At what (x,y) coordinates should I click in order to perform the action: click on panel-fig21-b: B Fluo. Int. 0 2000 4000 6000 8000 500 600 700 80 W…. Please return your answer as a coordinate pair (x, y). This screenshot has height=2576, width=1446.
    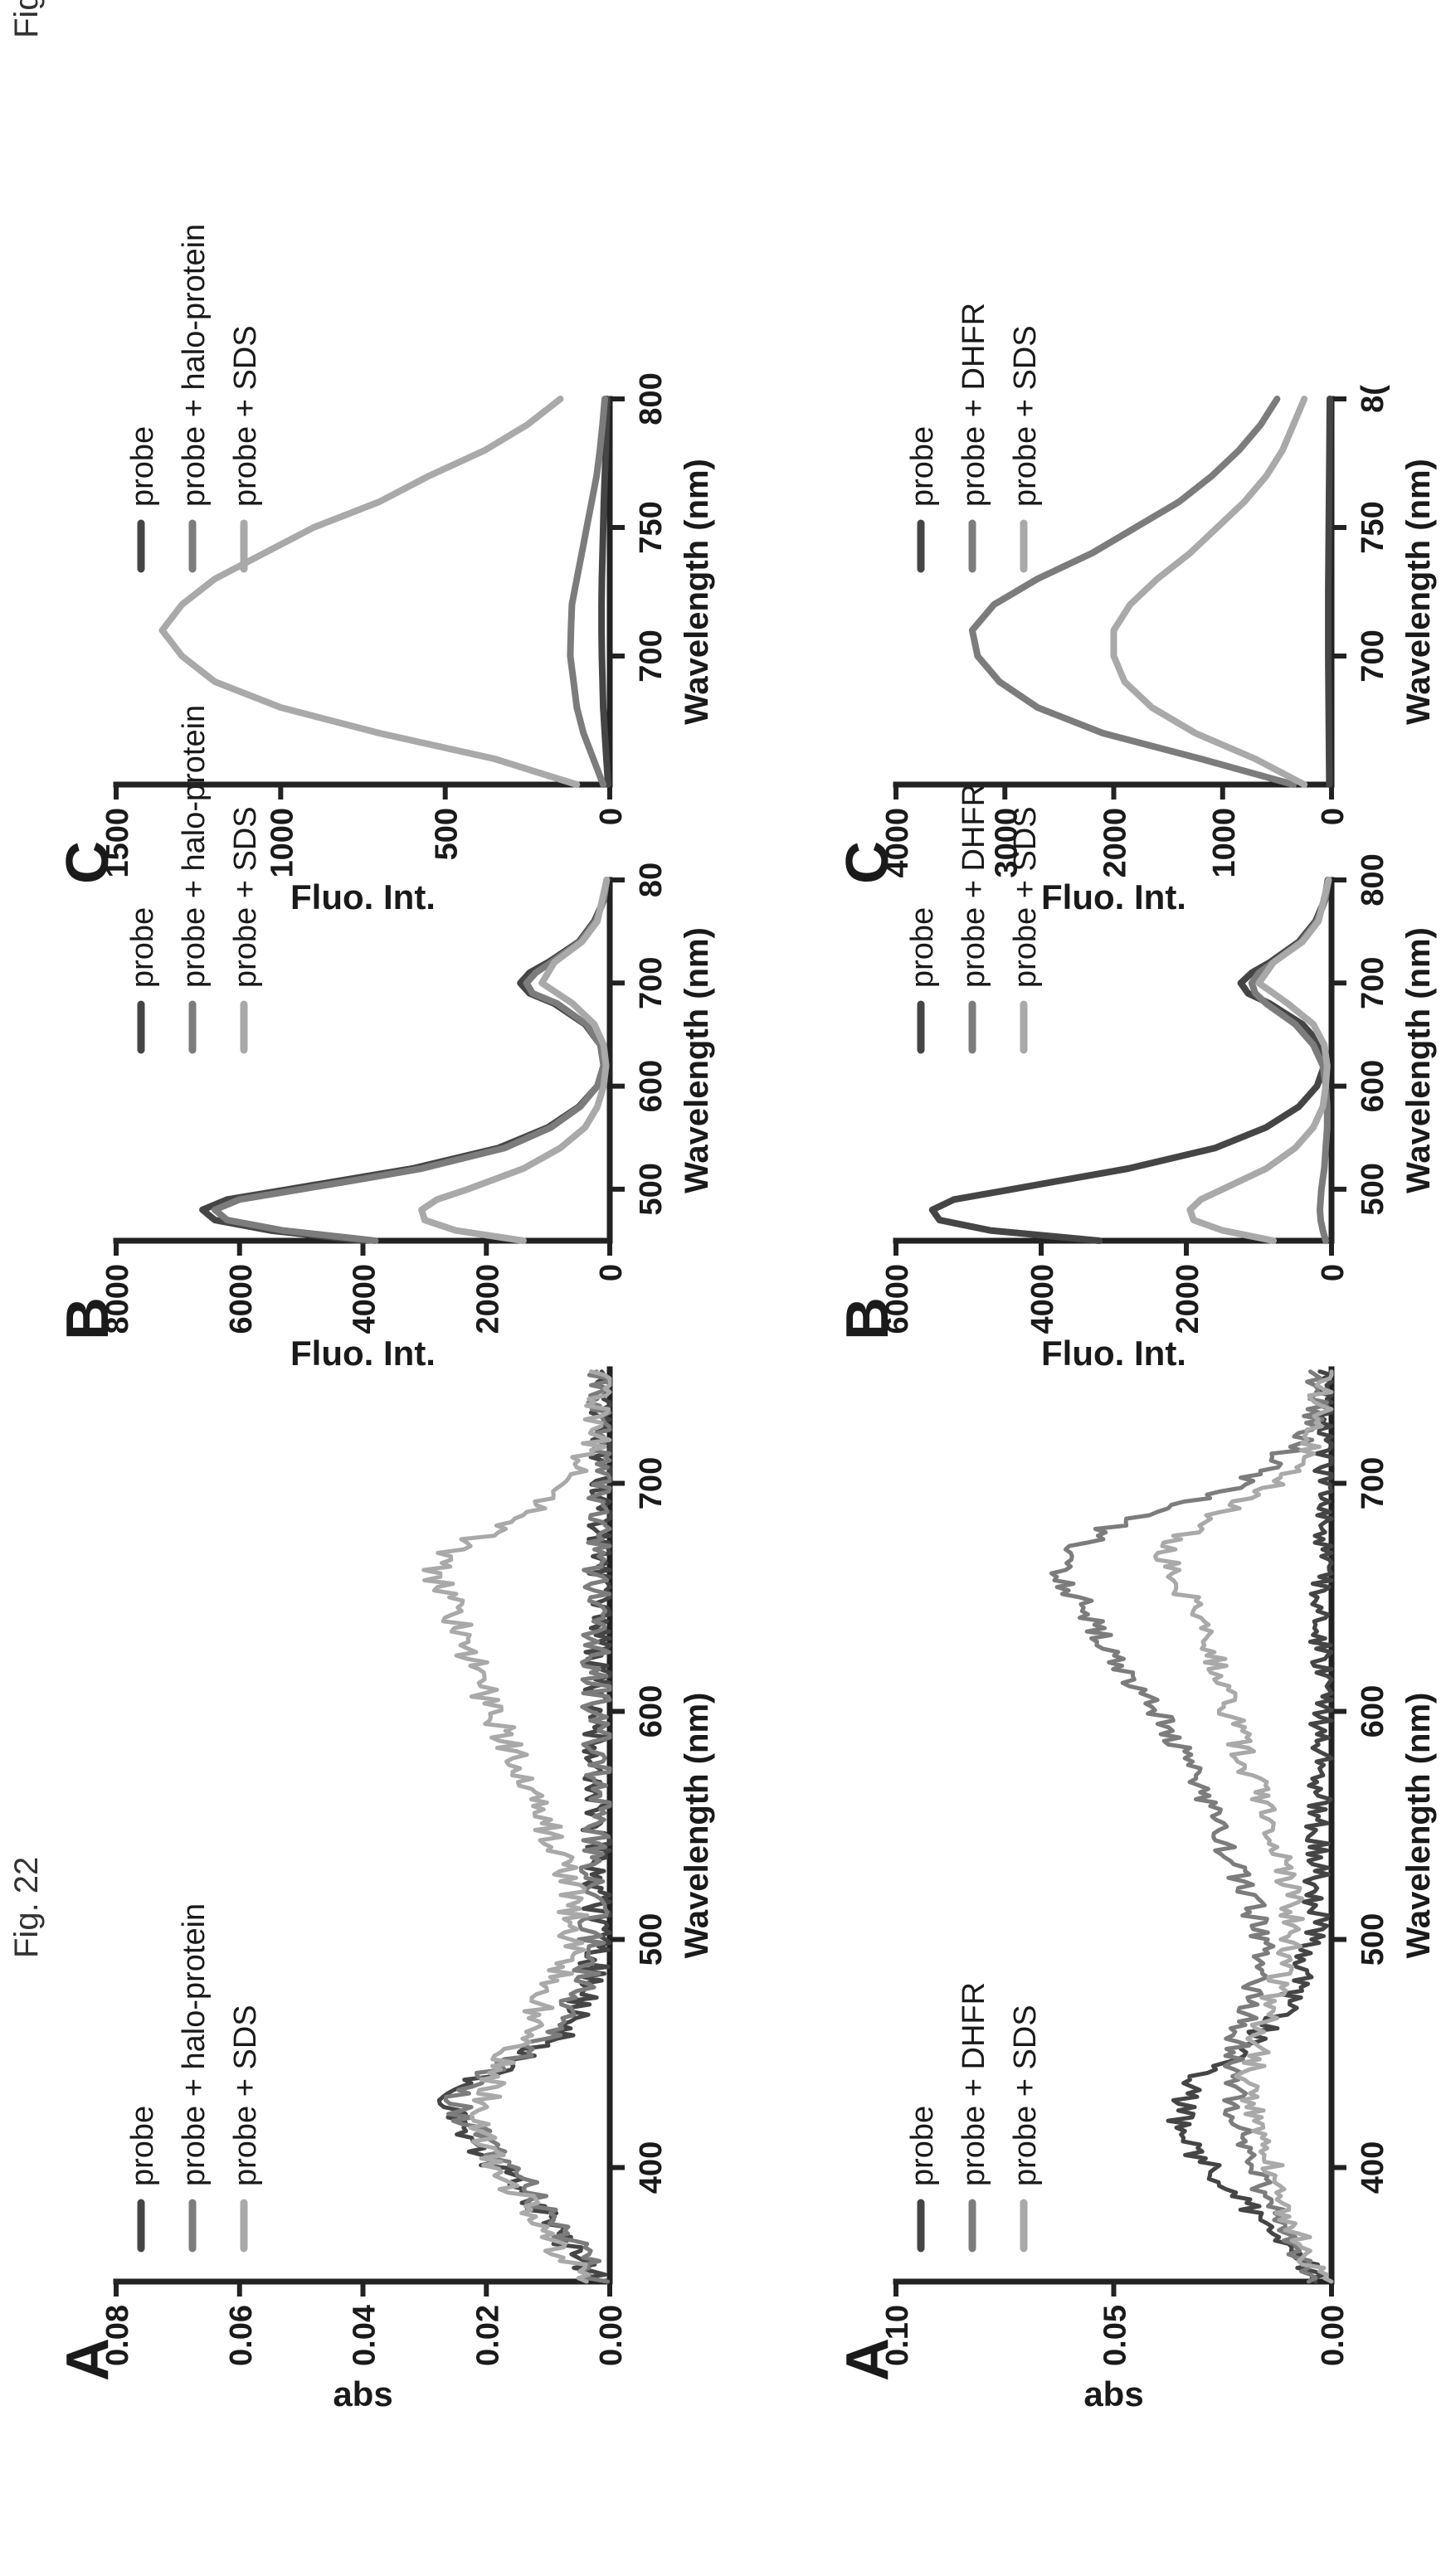
    Looking at the image, I should click on (385, 1039).